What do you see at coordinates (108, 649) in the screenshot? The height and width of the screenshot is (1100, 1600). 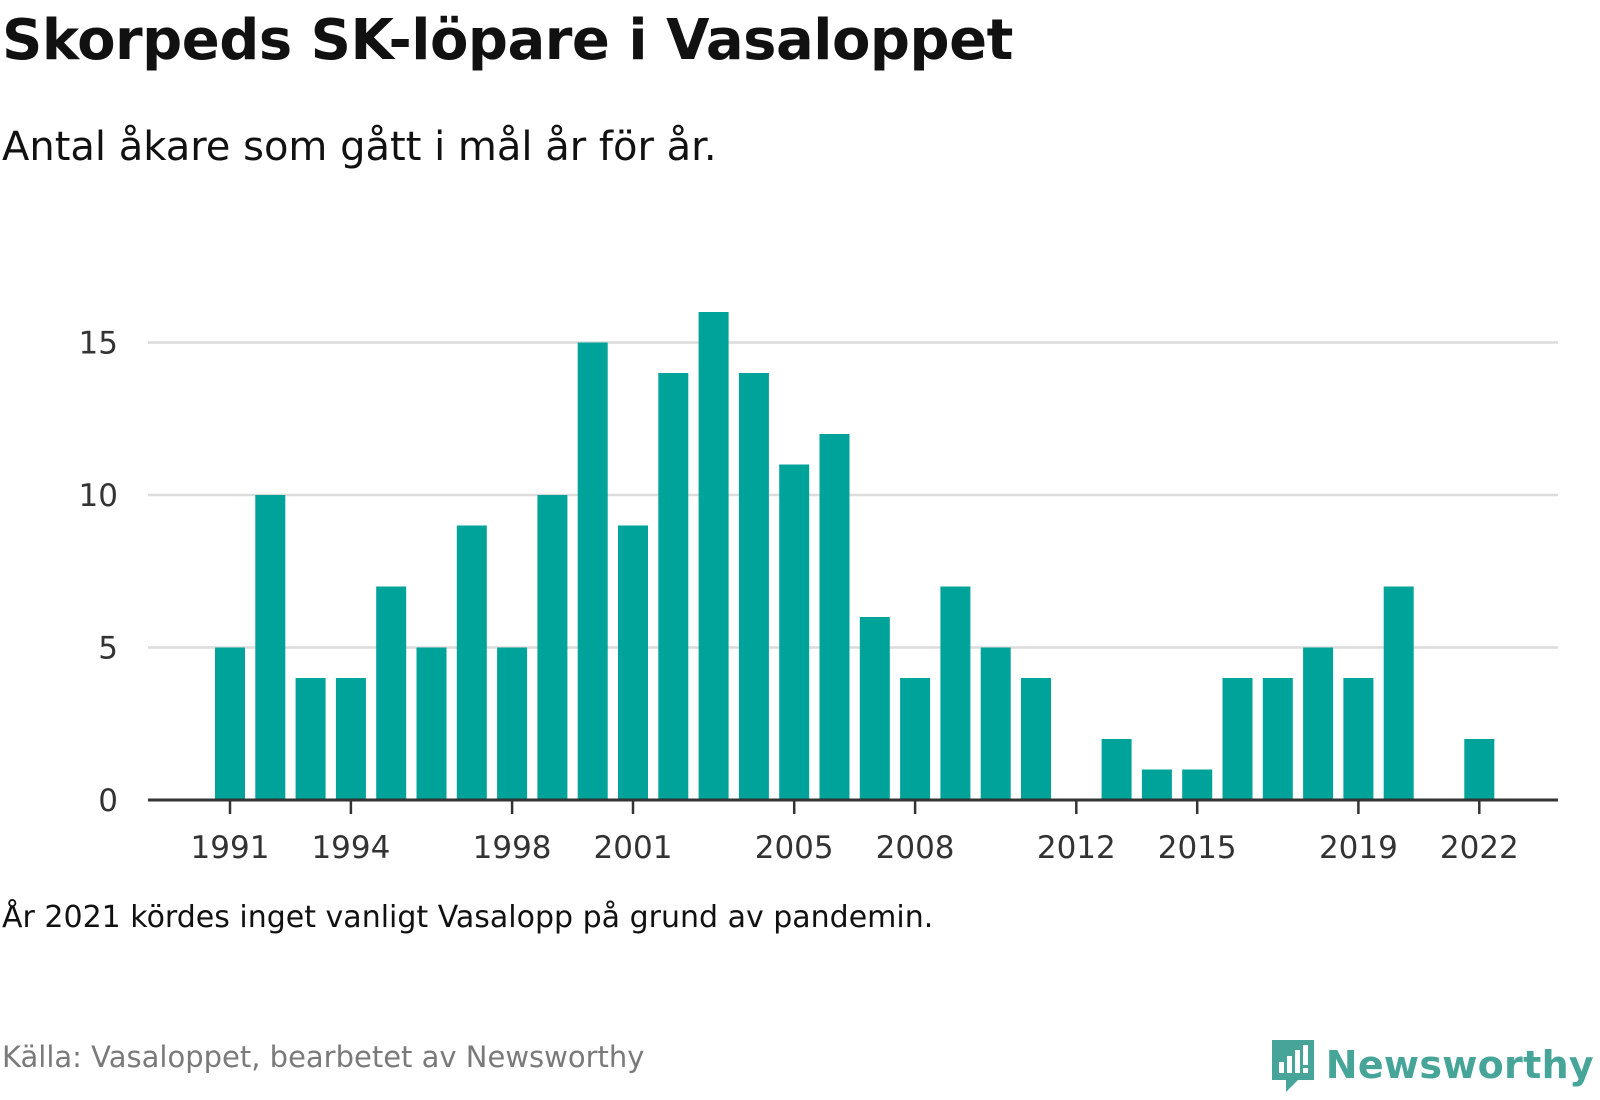 I see `y-tick-label: 5` at bounding box center [108, 649].